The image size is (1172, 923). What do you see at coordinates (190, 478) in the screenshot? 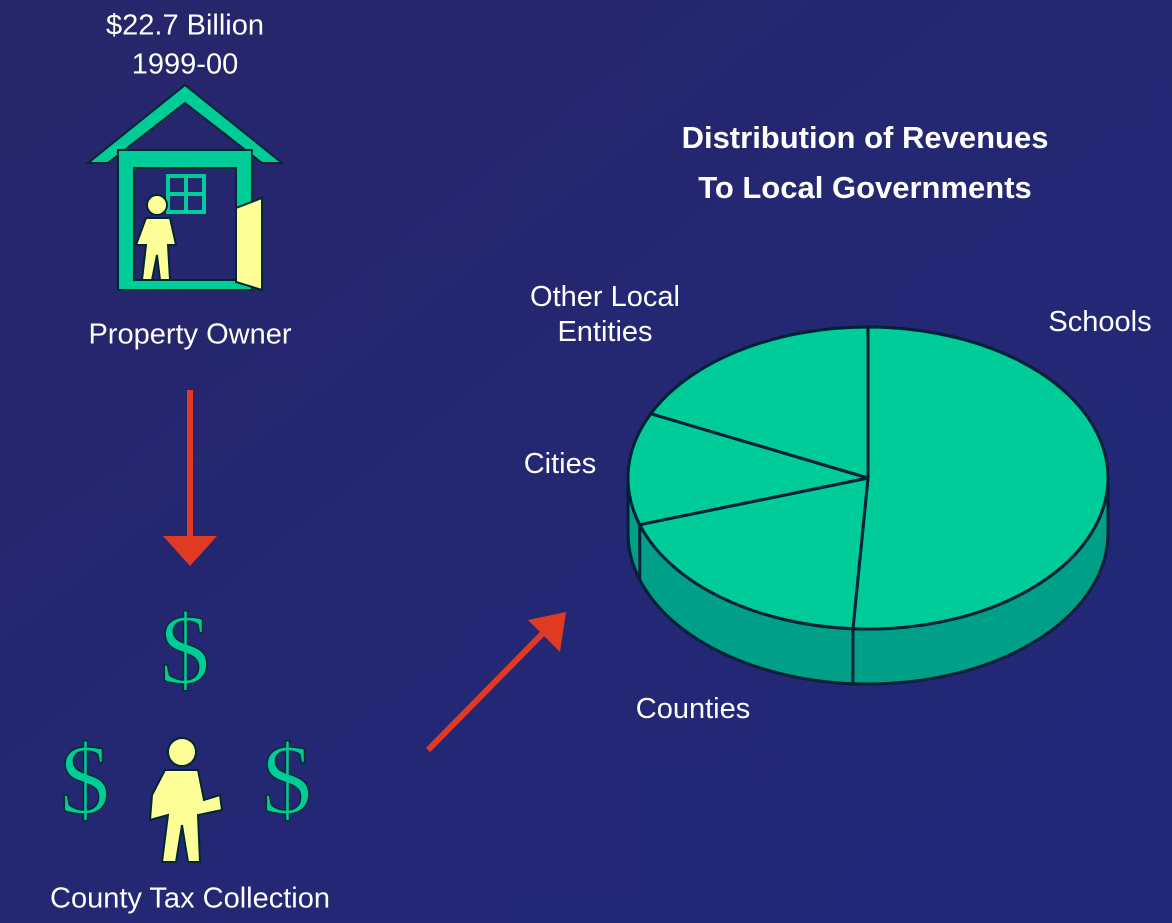
I see `arrow-down` at bounding box center [190, 478].